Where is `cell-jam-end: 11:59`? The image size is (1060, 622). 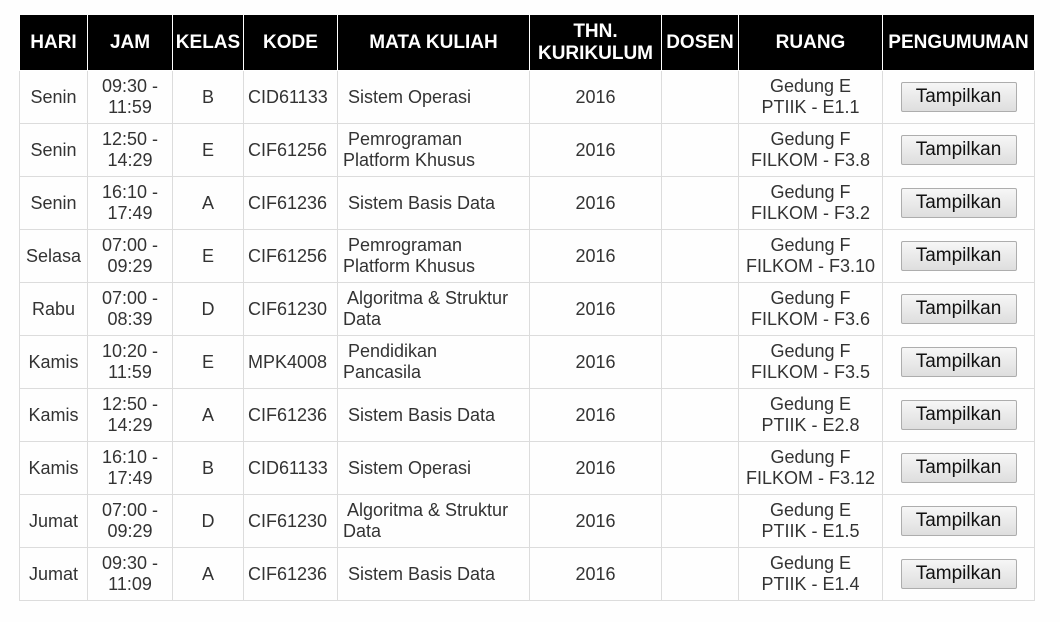 cell-jam-end: 11:59 is located at coordinates (130, 372).